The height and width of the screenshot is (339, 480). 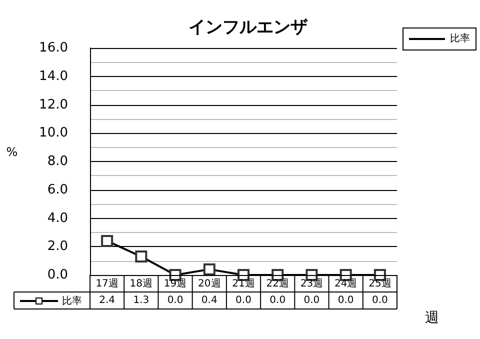 What do you see at coordinates (53, 104) in the screenshot?
I see `y-tick-label: 12.0` at bounding box center [53, 104].